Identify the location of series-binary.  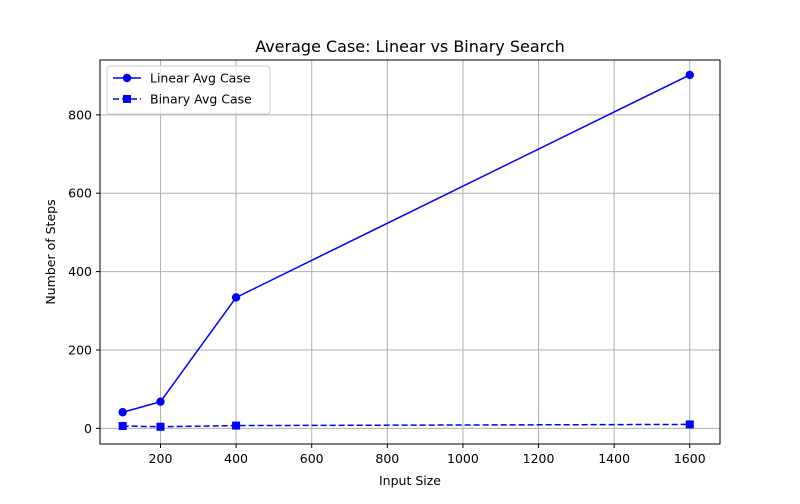
(406, 425).